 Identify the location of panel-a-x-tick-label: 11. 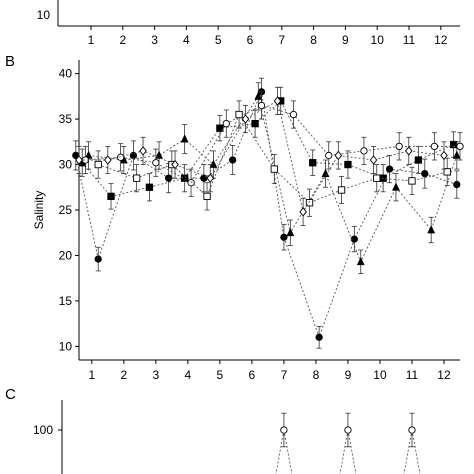
(409, 40).